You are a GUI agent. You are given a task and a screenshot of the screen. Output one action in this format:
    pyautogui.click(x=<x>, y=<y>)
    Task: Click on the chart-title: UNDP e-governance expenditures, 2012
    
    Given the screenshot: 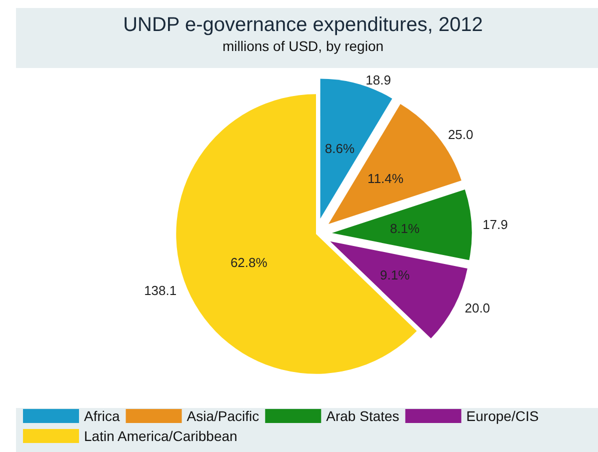 What is the action you would take?
    pyautogui.click(x=303, y=25)
    